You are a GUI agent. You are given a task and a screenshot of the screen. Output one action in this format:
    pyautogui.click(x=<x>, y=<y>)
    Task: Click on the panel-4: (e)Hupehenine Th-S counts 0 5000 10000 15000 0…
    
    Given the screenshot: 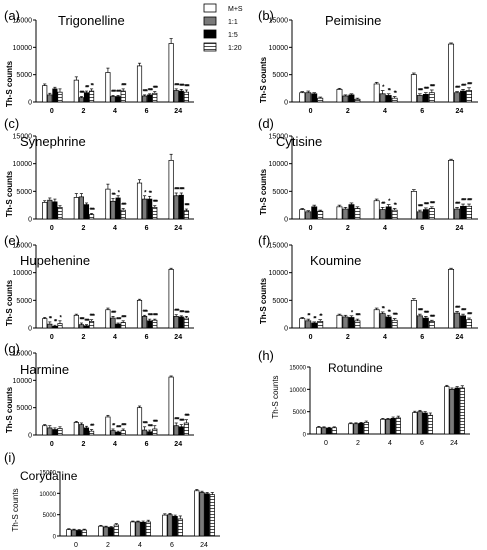 What is the action you would take?
    pyautogui.click(x=99, y=287)
    